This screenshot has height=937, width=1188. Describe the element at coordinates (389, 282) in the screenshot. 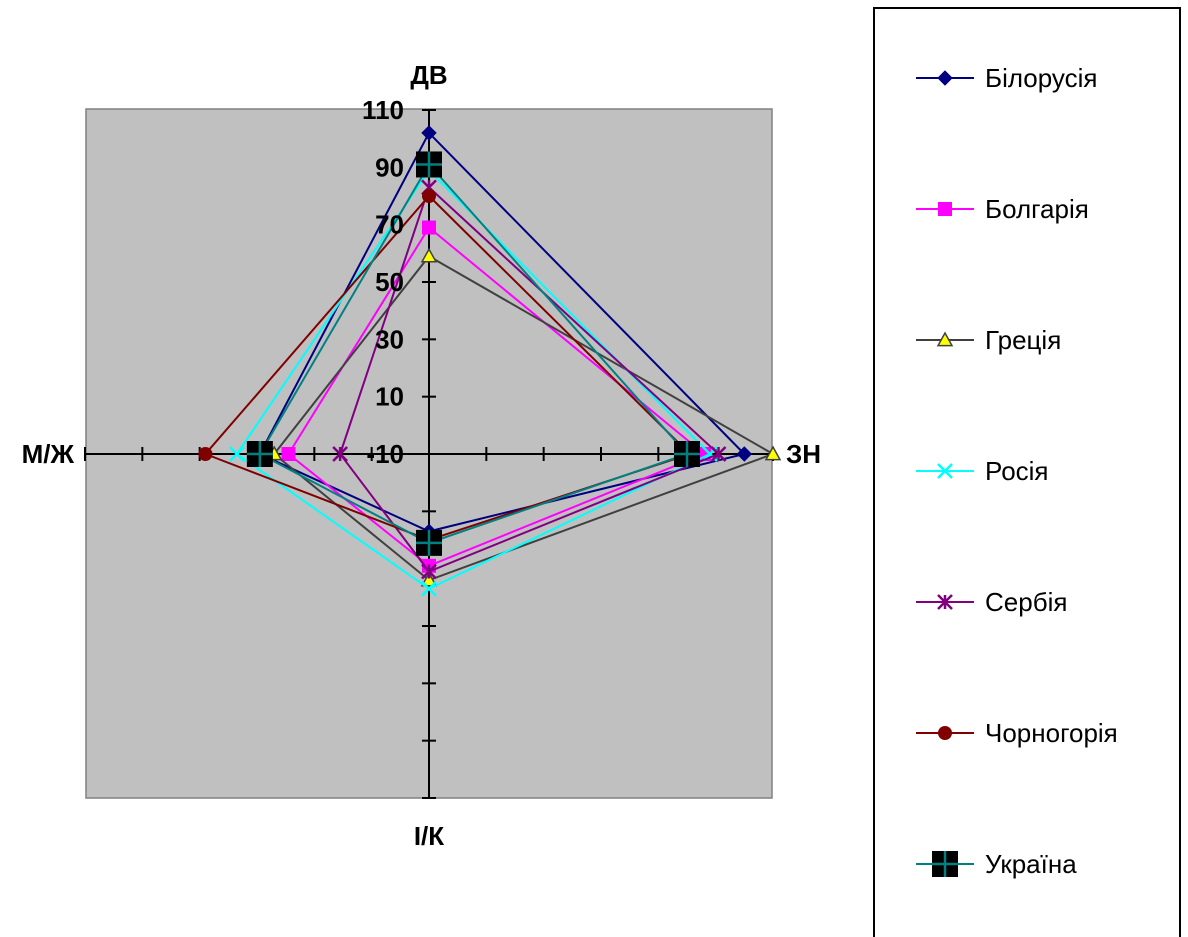

I see `tick-label: 50` at that location.